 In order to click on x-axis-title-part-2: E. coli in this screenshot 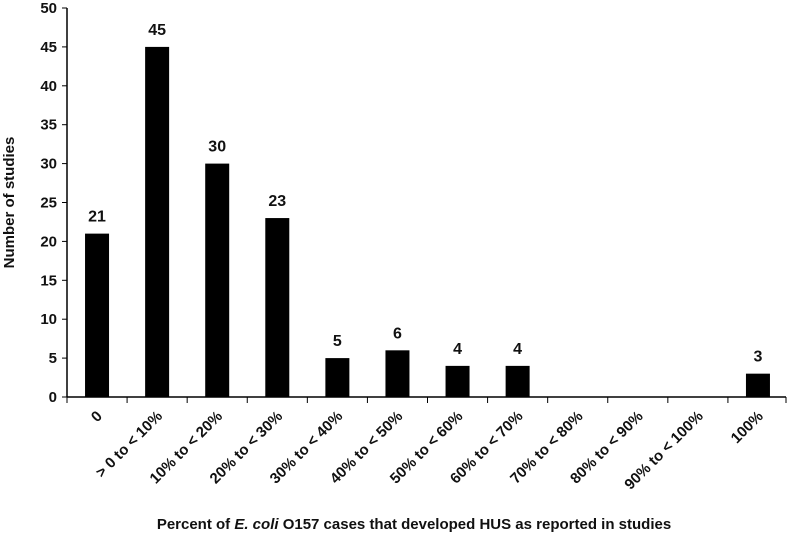, I will do `click(256, 524)`.